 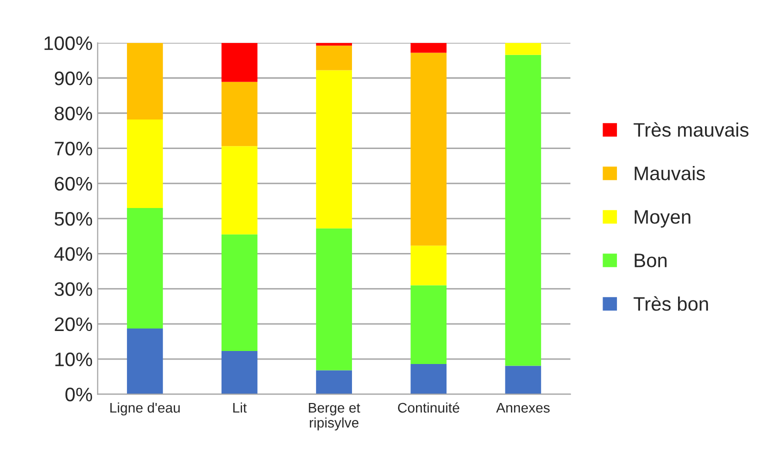 What do you see at coordinates (523, 408) in the screenshot?
I see `x-tick-label: Annexes` at bounding box center [523, 408].